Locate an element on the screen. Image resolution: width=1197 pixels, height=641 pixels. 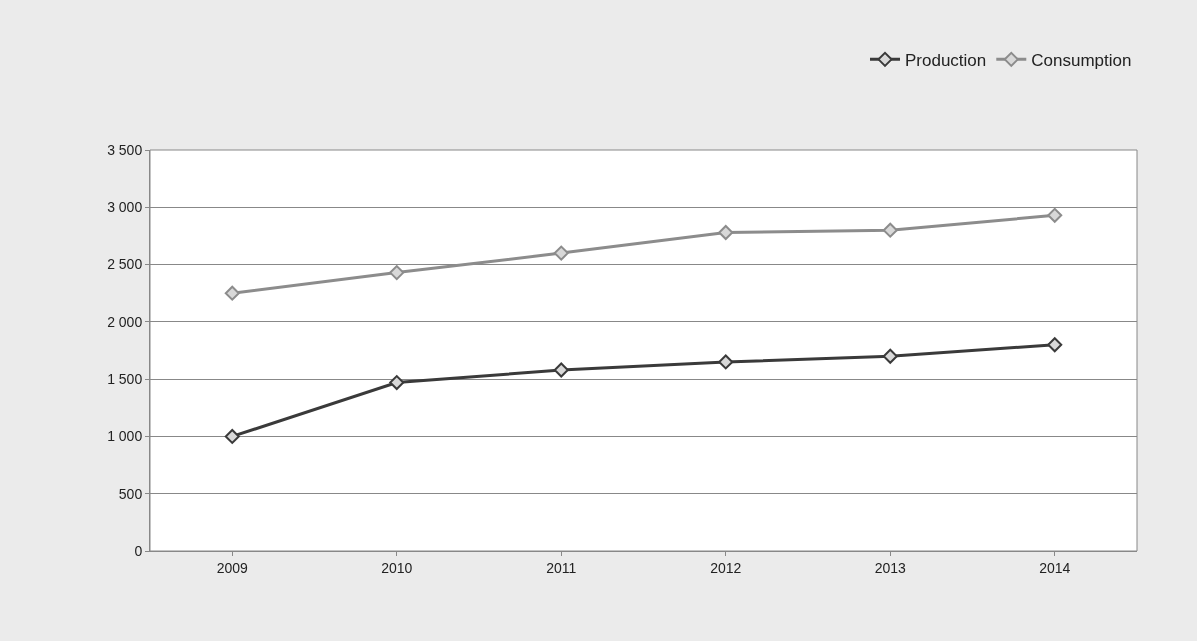
y-tick-label: 3 000 is located at coordinates (125, 207).